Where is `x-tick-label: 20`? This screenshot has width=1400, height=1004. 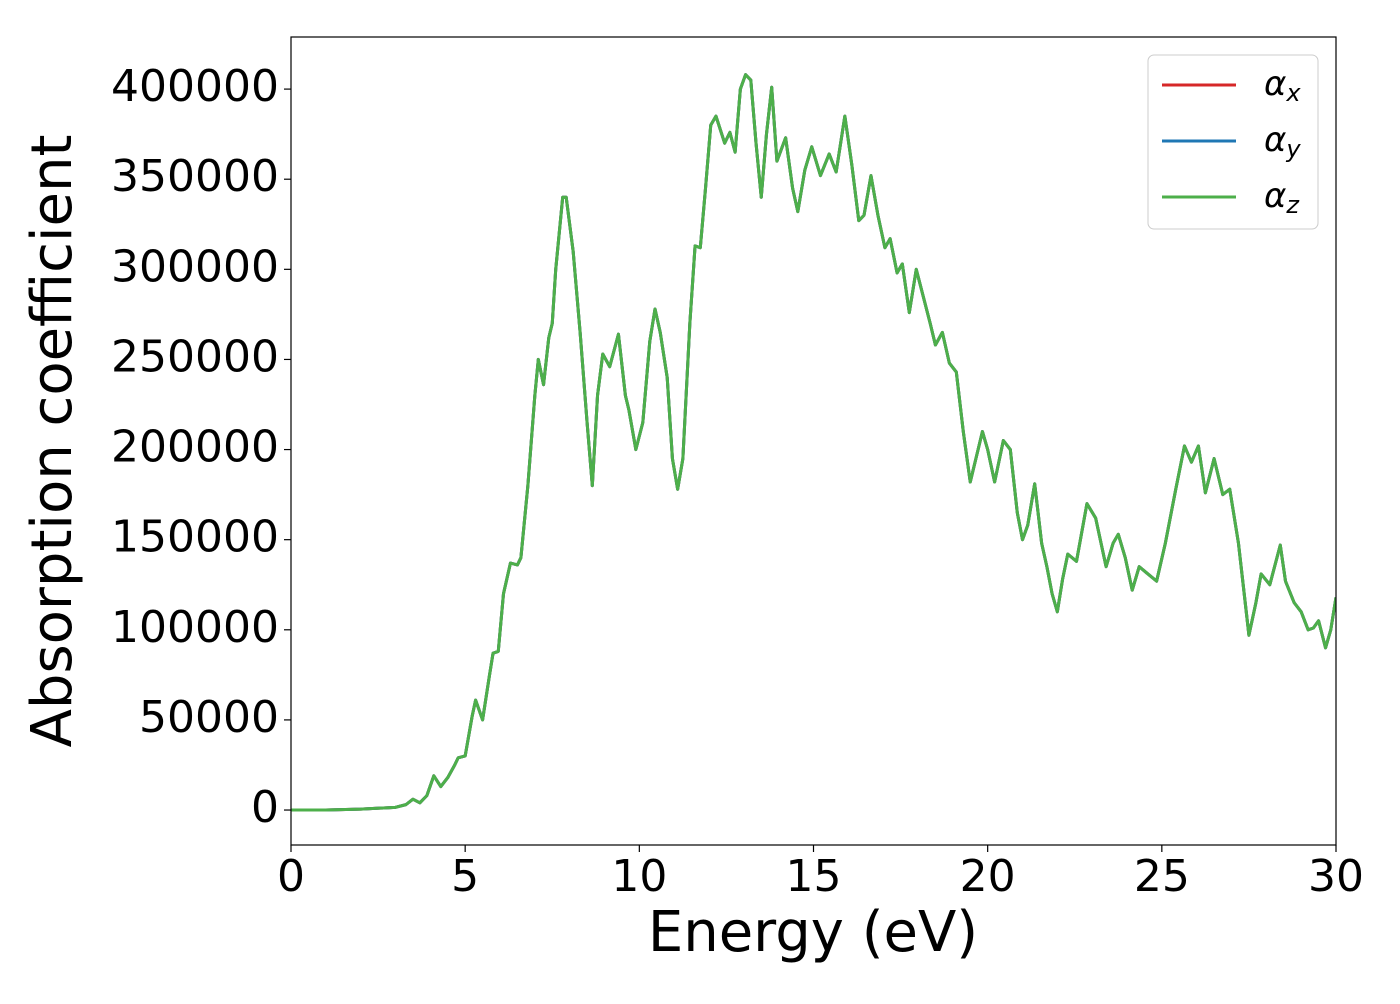
x-tick-label: 20 is located at coordinates (988, 876).